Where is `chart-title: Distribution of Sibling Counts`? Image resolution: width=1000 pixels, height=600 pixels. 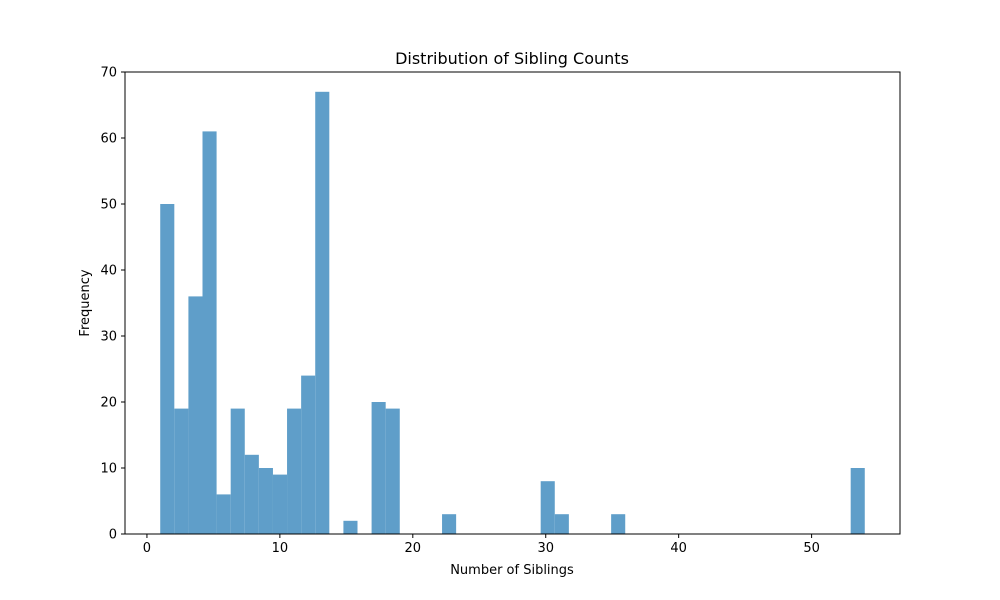 chart-title: Distribution of Sibling Counts is located at coordinates (512, 58).